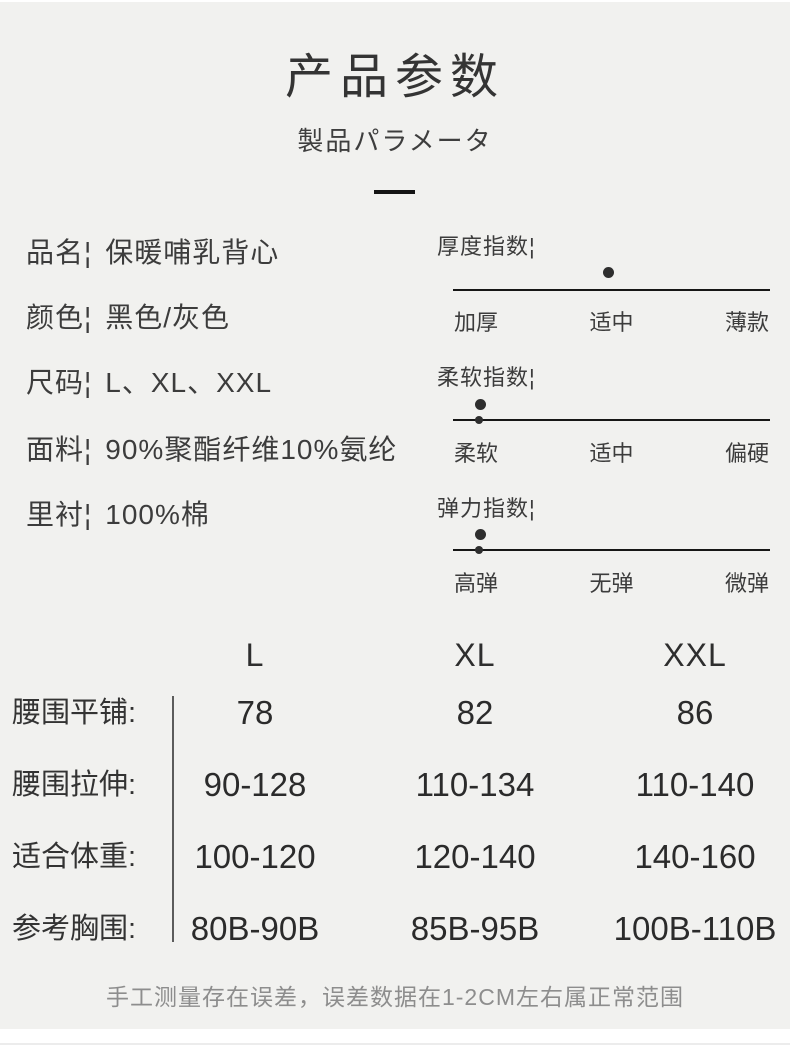 This screenshot has height=1053, width=790. What do you see at coordinates (746, 322) in the screenshot?
I see `scale-label-right: 薄款` at bounding box center [746, 322].